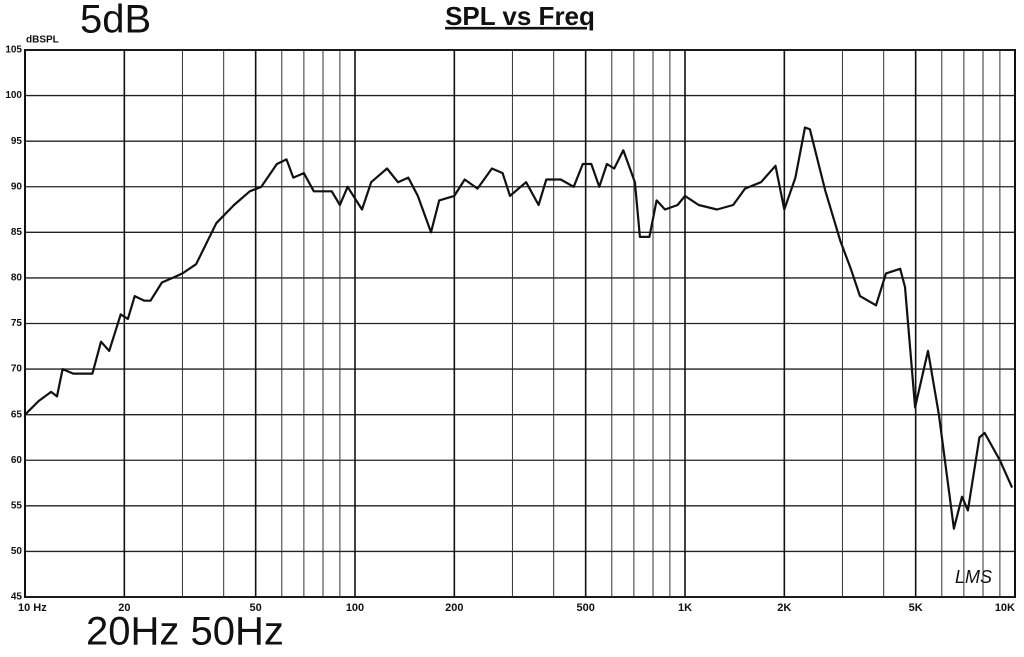  I want to click on annotation: 20Hz 50Hz, so click(185, 631).